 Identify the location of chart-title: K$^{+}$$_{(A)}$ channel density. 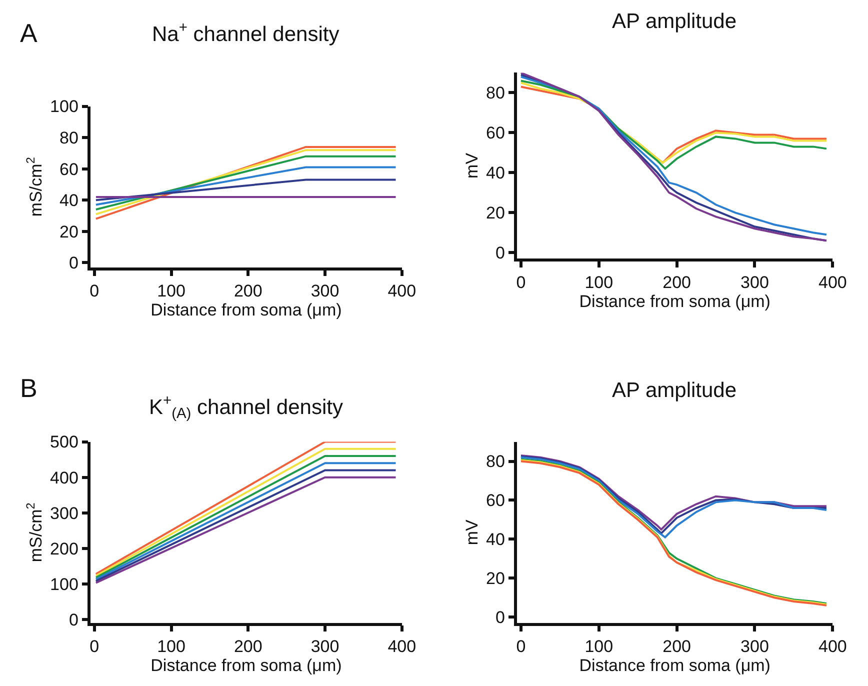
(246, 407).